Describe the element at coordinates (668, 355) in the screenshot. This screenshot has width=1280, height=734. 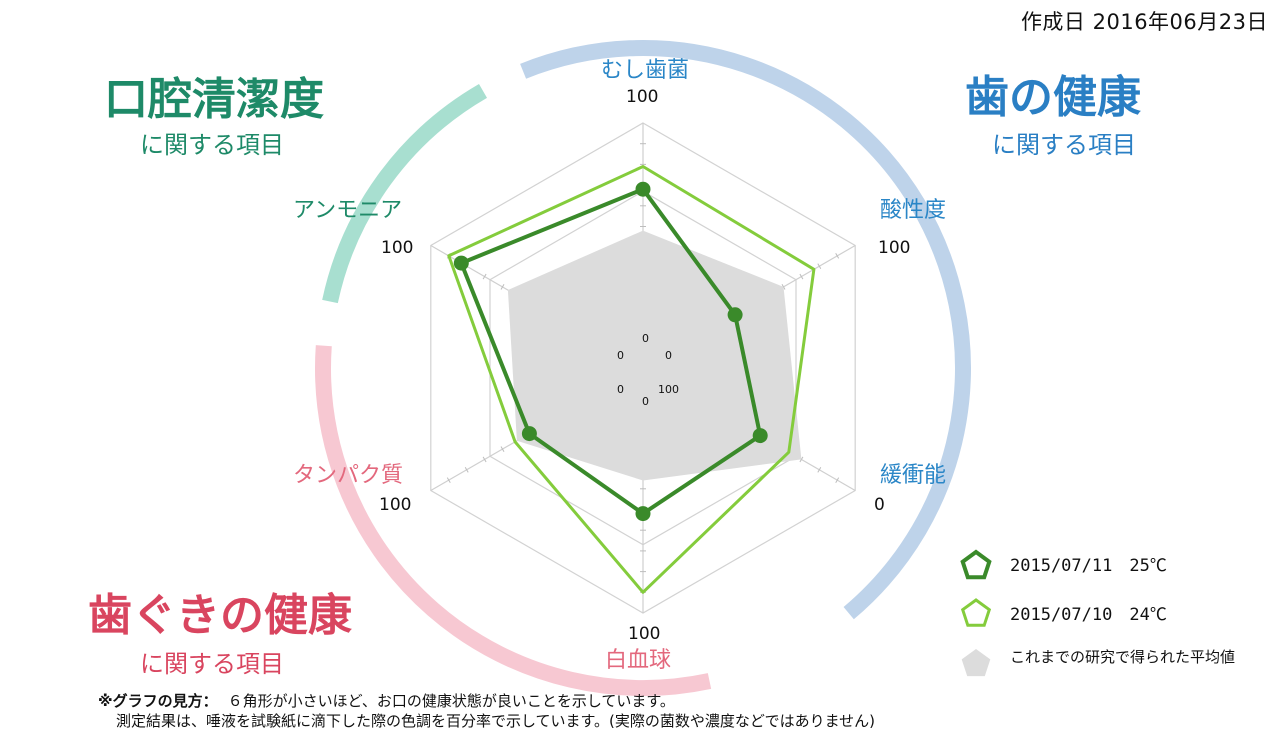
I see `axis-min-acidity: 0` at that location.